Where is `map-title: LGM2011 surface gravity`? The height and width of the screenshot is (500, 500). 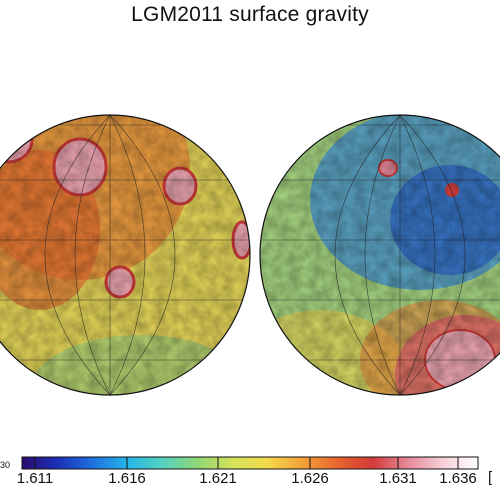
map-title: LGM2011 surface gravity is located at coordinates (250, 14).